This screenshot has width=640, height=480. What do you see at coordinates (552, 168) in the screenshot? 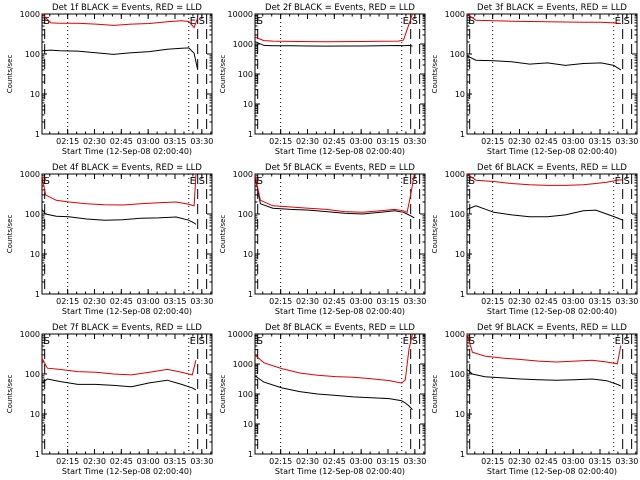
I see `plot-title: Det 6f BLACK = Events, RED = LLD` at bounding box center [552, 168].